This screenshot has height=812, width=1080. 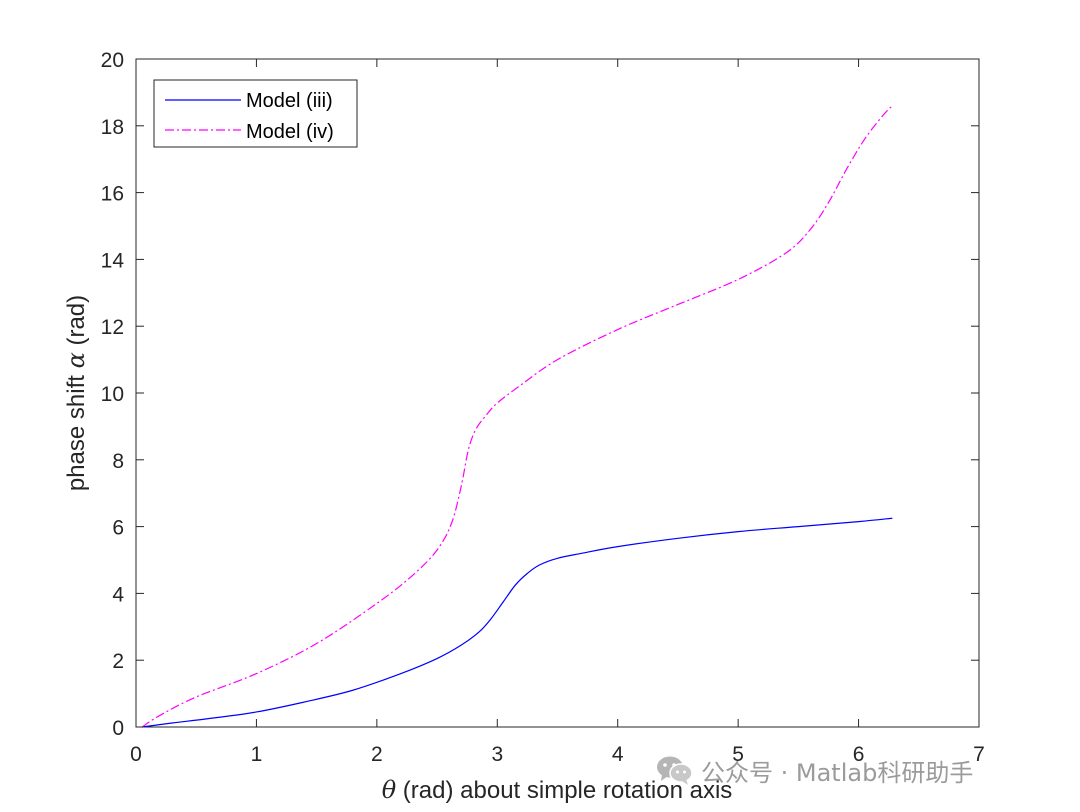 What do you see at coordinates (76, 360) in the screenshot?
I see `y-axis-symbol: α` at bounding box center [76, 360].